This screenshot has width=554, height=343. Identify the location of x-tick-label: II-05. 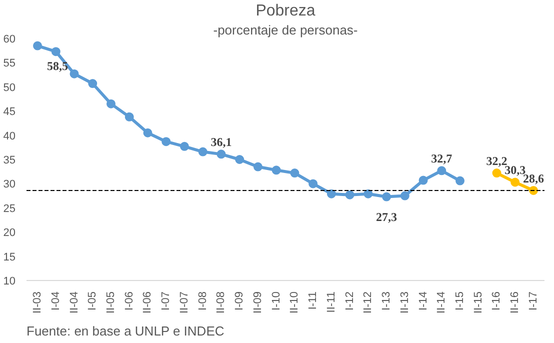
(110, 302).